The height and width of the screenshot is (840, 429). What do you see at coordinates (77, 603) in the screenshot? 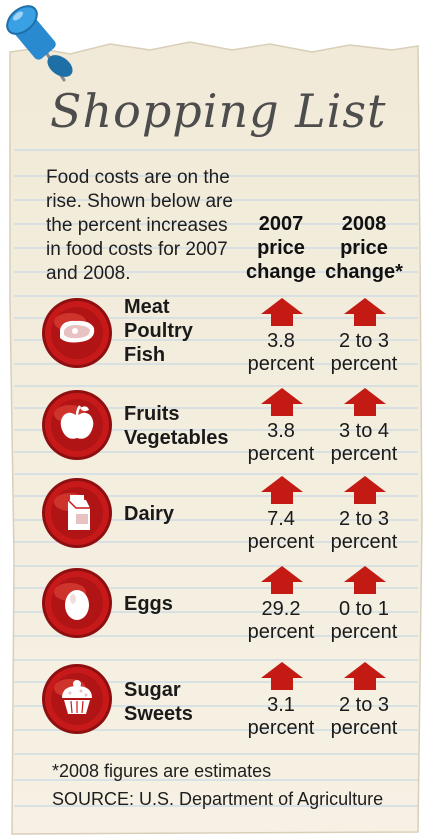
I see `egg-icon` at bounding box center [77, 603].